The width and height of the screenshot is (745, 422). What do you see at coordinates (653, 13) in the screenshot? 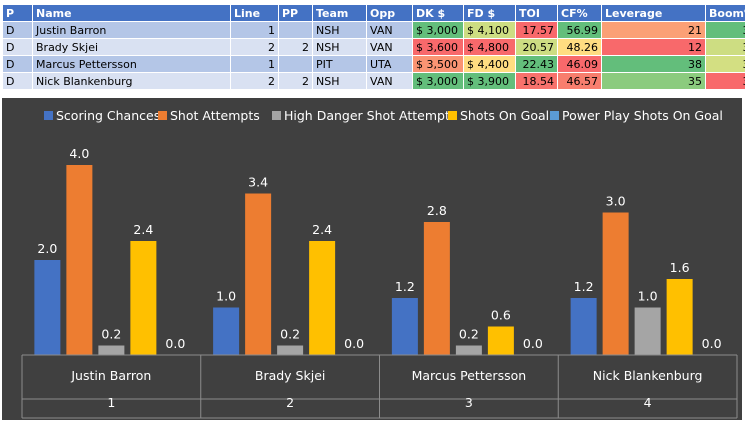
I see `column-header: Leverage` at bounding box center [653, 13].